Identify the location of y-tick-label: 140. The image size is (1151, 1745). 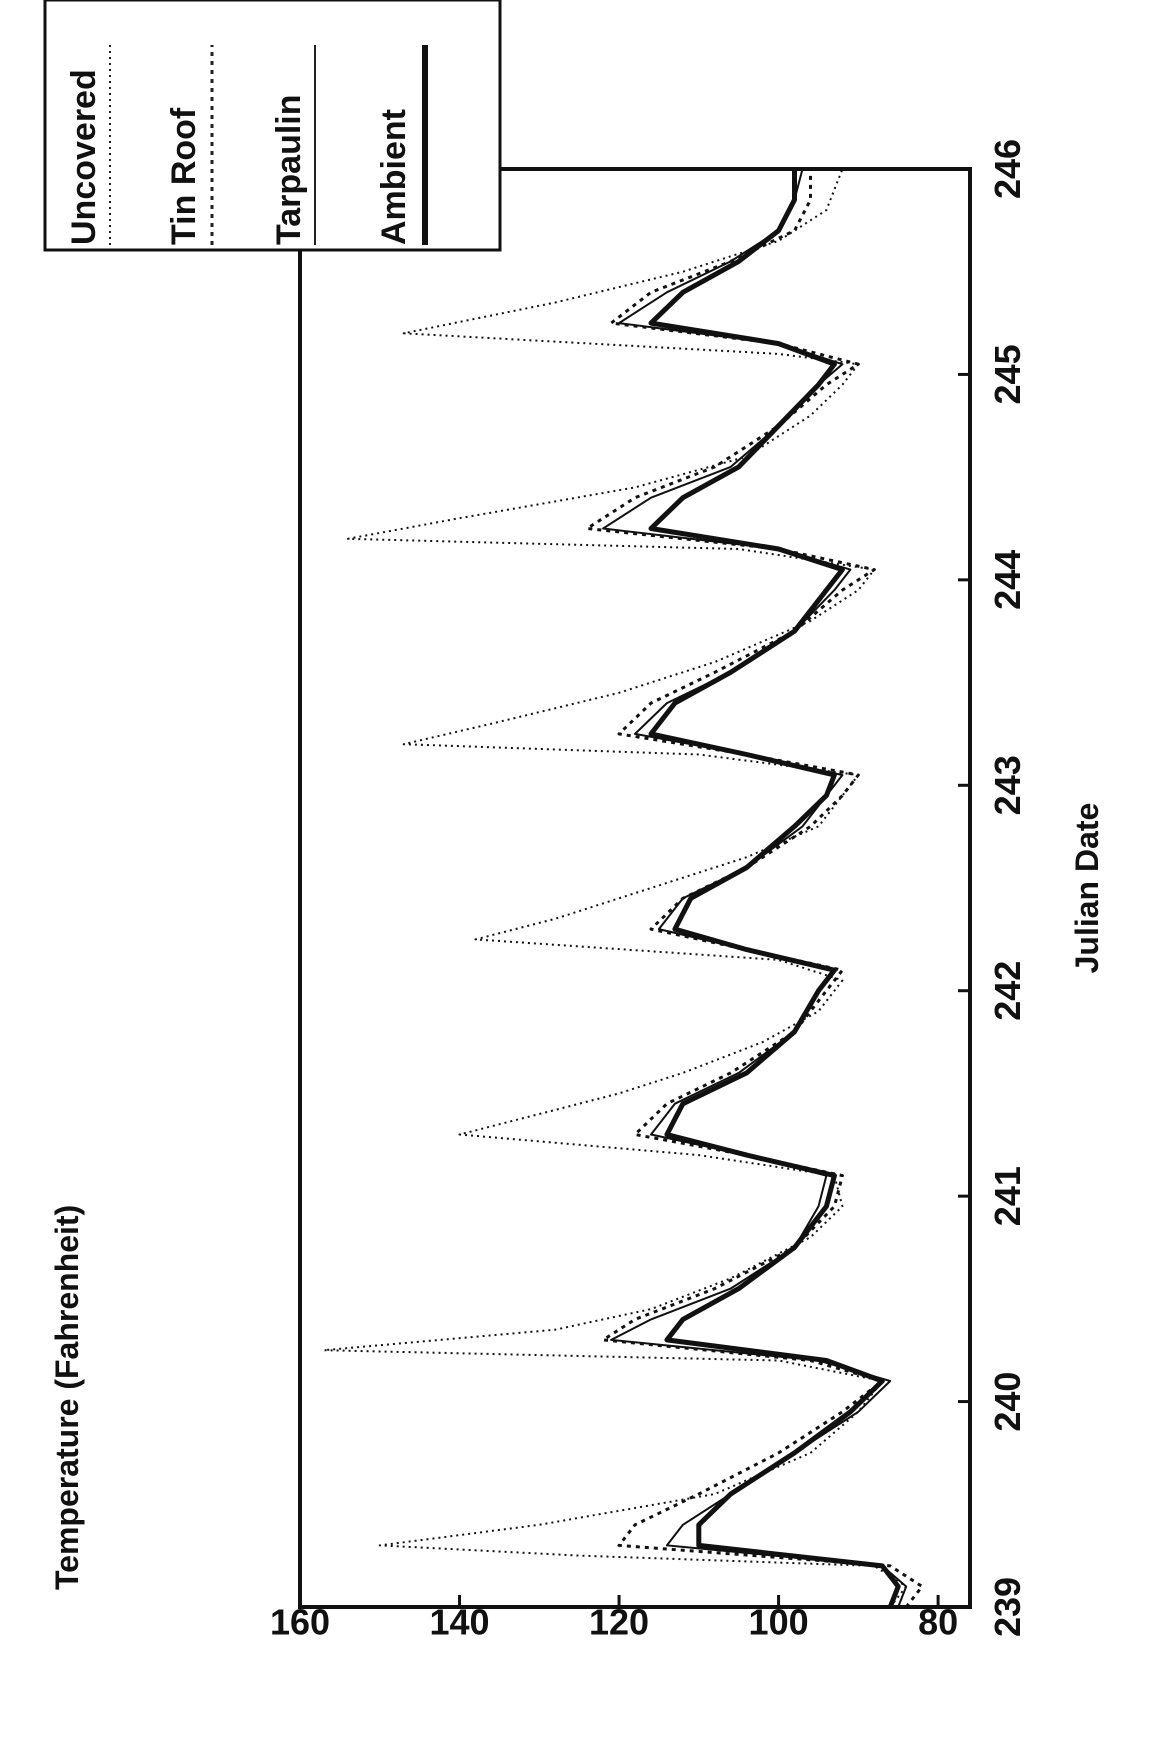
(459, 1622).